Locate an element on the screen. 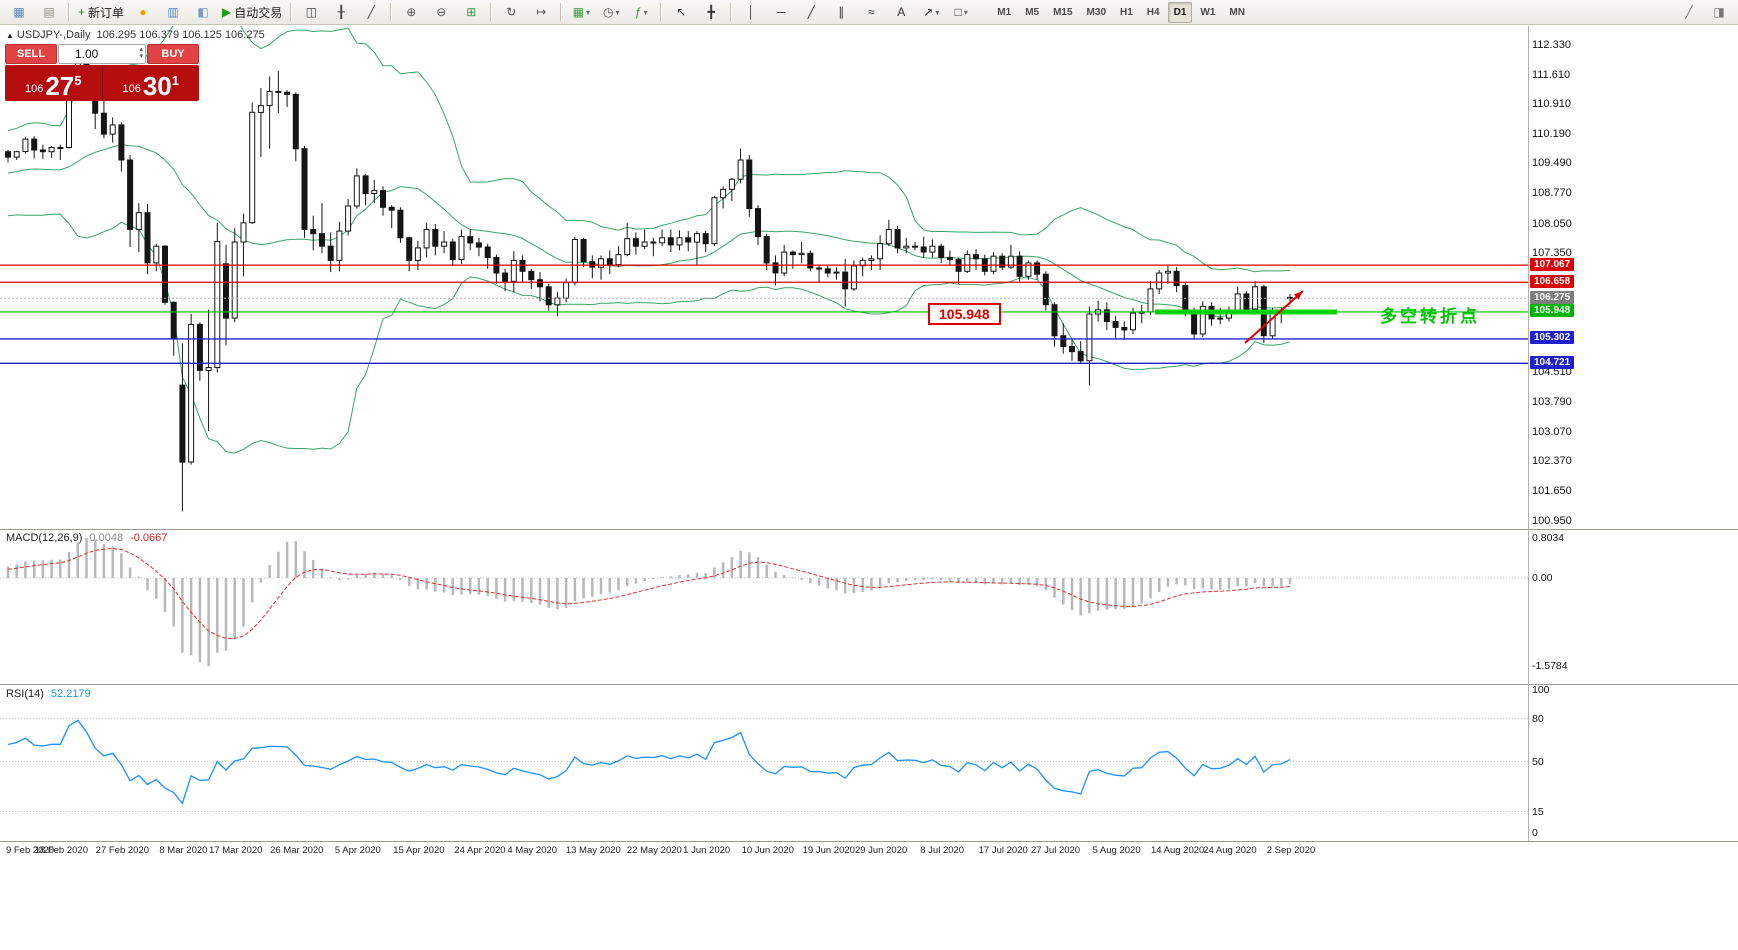  spinner-up-icon: ▴ is located at coordinates (141, 49).